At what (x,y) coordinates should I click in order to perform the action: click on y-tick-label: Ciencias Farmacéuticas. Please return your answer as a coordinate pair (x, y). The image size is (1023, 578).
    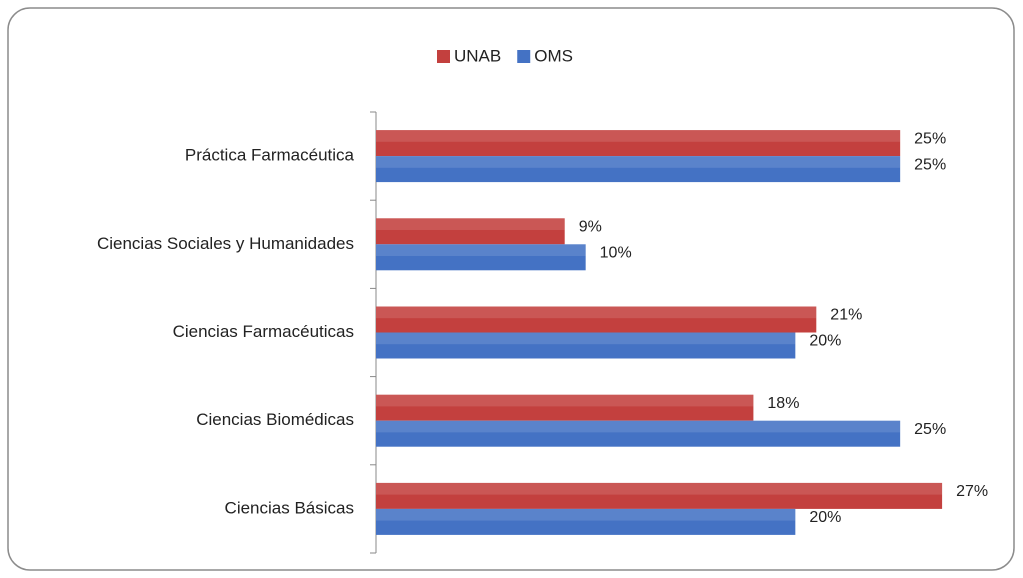
    Looking at the image, I should click on (263, 331).